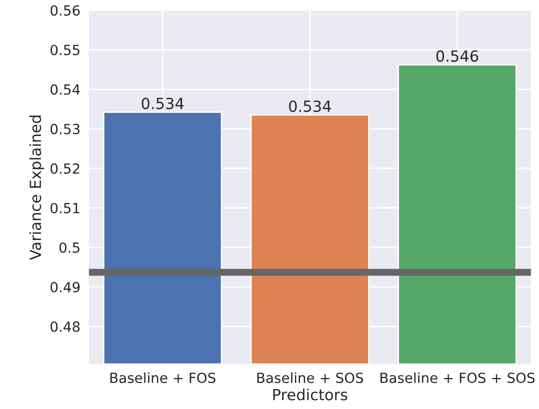 Image resolution: width=539 pixels, height=409 pixels. What do you see at coordinates (65, 168) in the screenshot?
I see `y-tick-label: 0.52` at bounding box center [65, 168].